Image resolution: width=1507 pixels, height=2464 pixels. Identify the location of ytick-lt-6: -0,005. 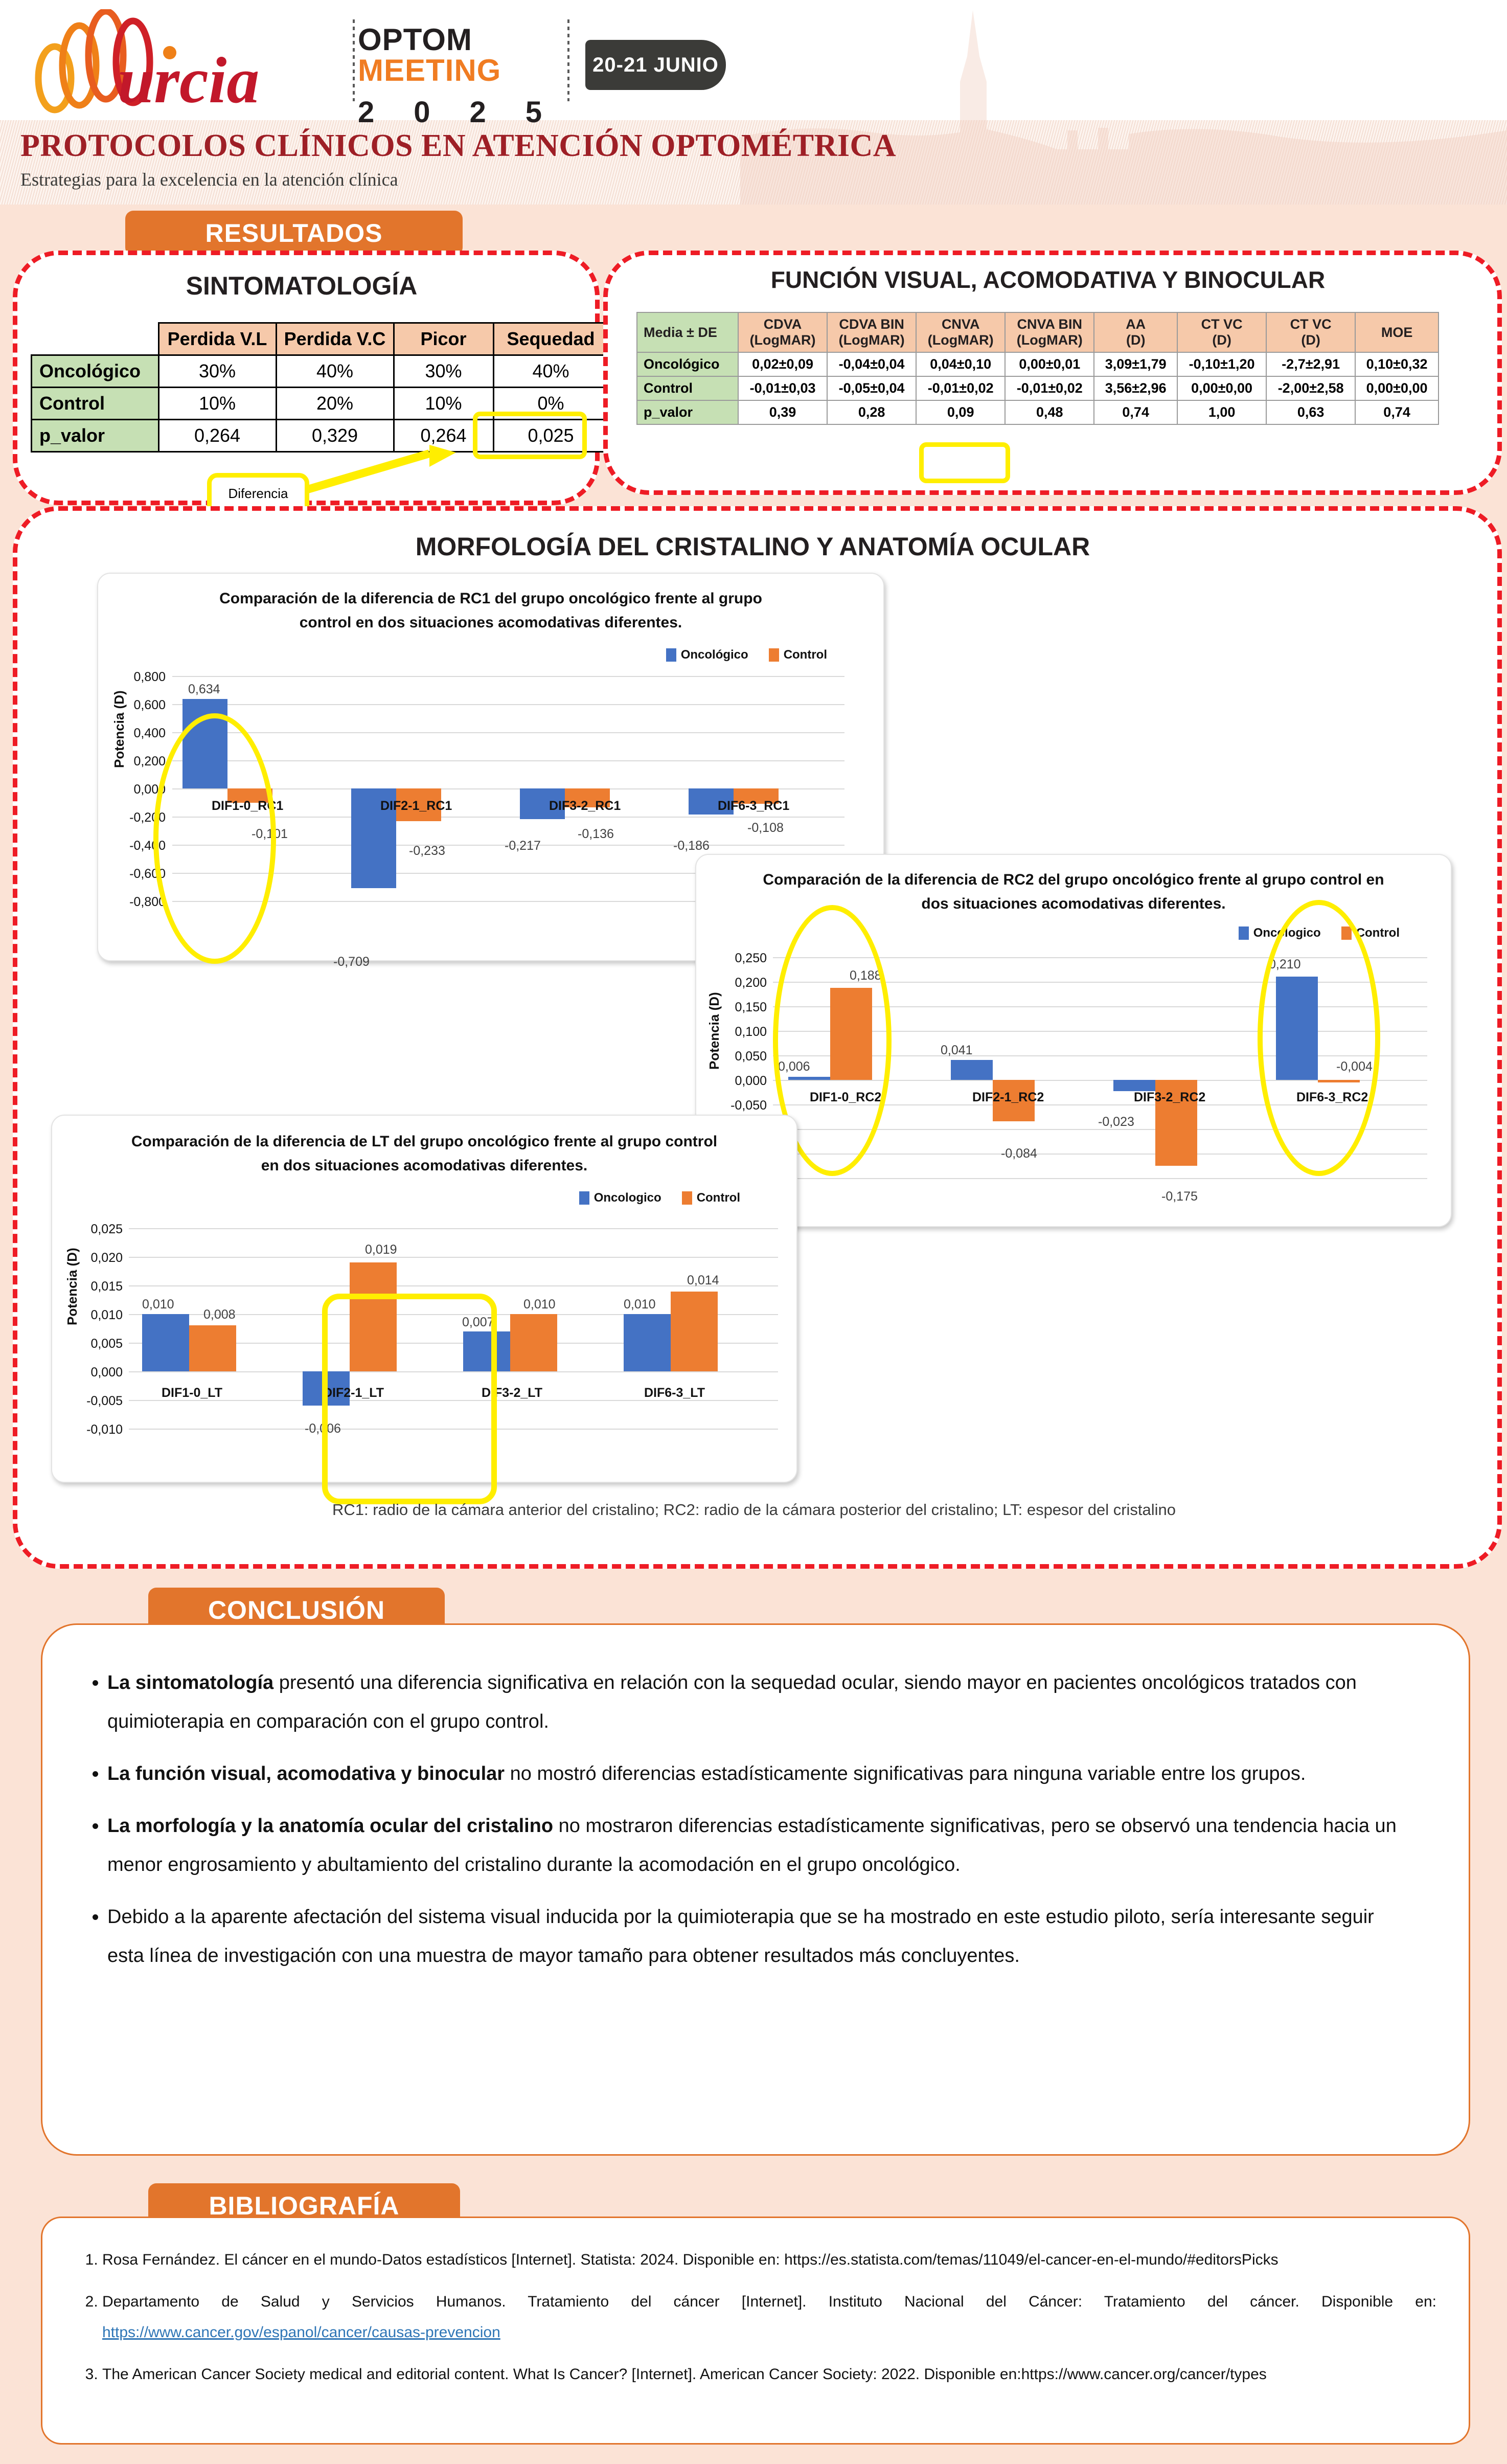
(104, 1401).